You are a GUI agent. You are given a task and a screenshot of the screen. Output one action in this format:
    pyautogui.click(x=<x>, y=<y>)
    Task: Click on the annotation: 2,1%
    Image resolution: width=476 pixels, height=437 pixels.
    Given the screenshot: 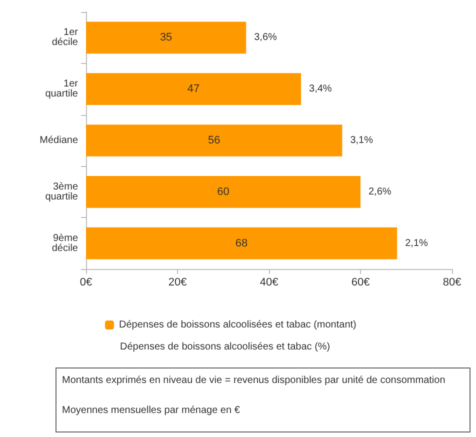 What is the action you would take?
    pyautogui.click(x=416, y=243)
    